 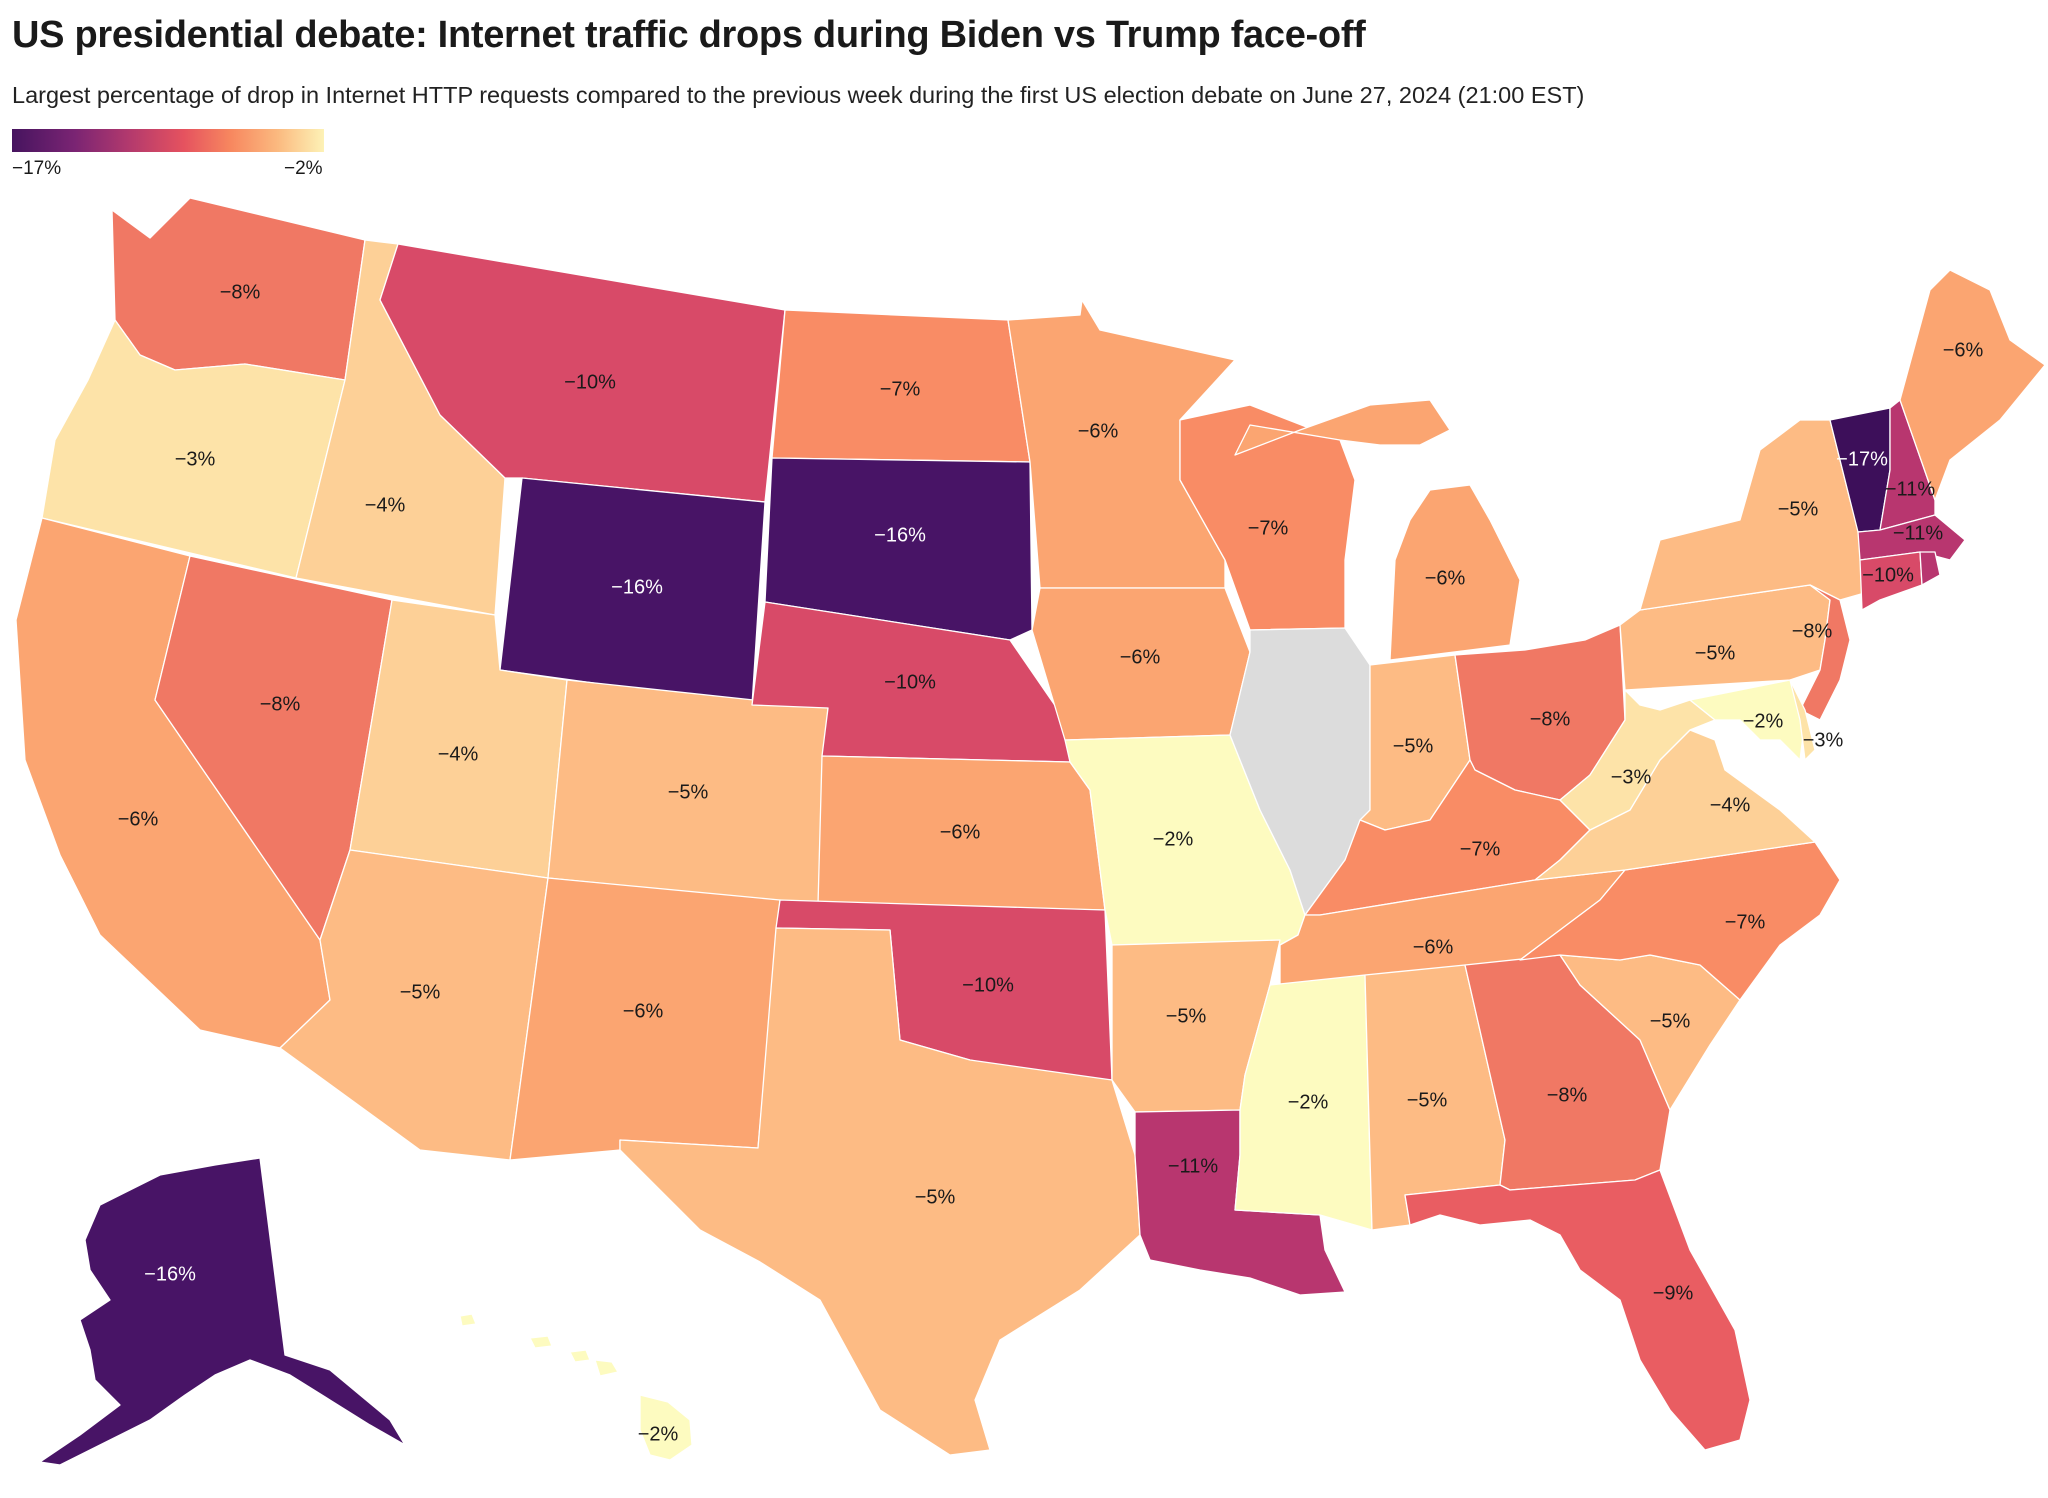 What do you see at coordinates (1445, 578) in the screenshot?
I see `state-label-mi: −6%` at bounding box center [1445, 578].